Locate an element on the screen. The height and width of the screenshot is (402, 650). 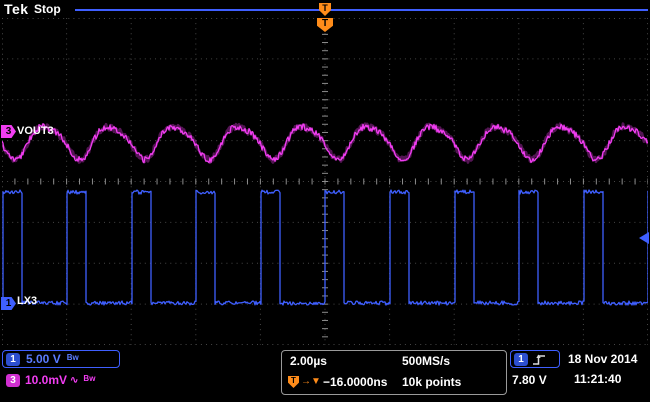
ch1-scale-readout: 5.00 V is located at coordinates (43, 359).